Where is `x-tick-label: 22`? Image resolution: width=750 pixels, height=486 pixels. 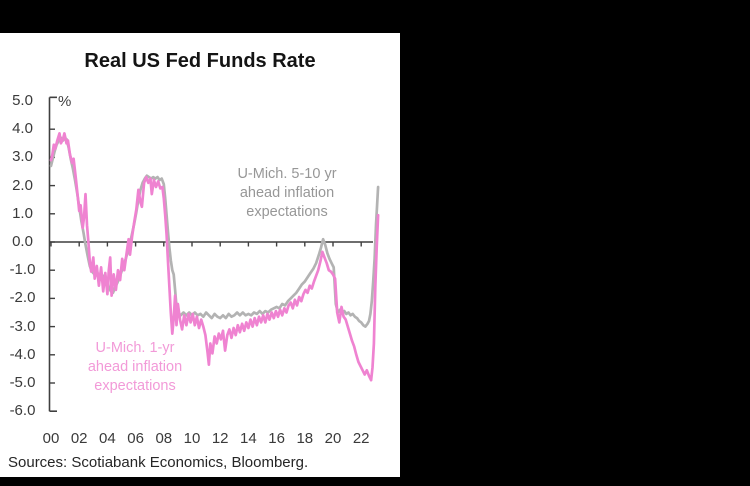 x-tick-label: 22 is located at coordinates (361, 438).